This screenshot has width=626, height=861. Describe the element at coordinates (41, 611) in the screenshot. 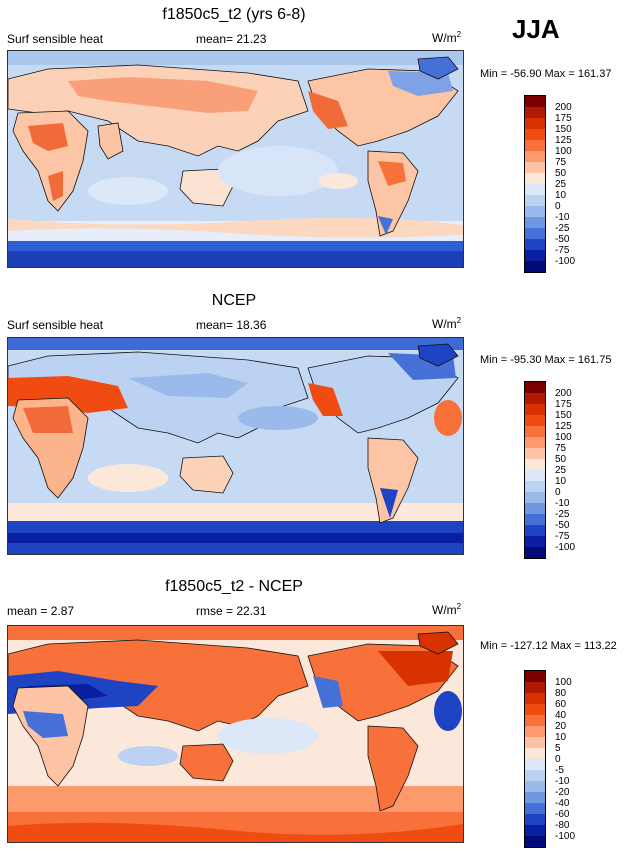

I see `panel-3-left-label: mean = 2.87` at that location.